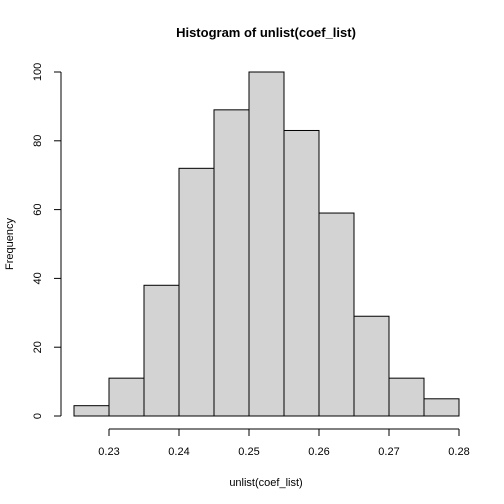 The image size is (504, 504). Describe the element at coordinates (284, 443) in the screenshot. I see `x-axis: 0.23 0.24 0.25 0.26 0.27 0.28` at that location.